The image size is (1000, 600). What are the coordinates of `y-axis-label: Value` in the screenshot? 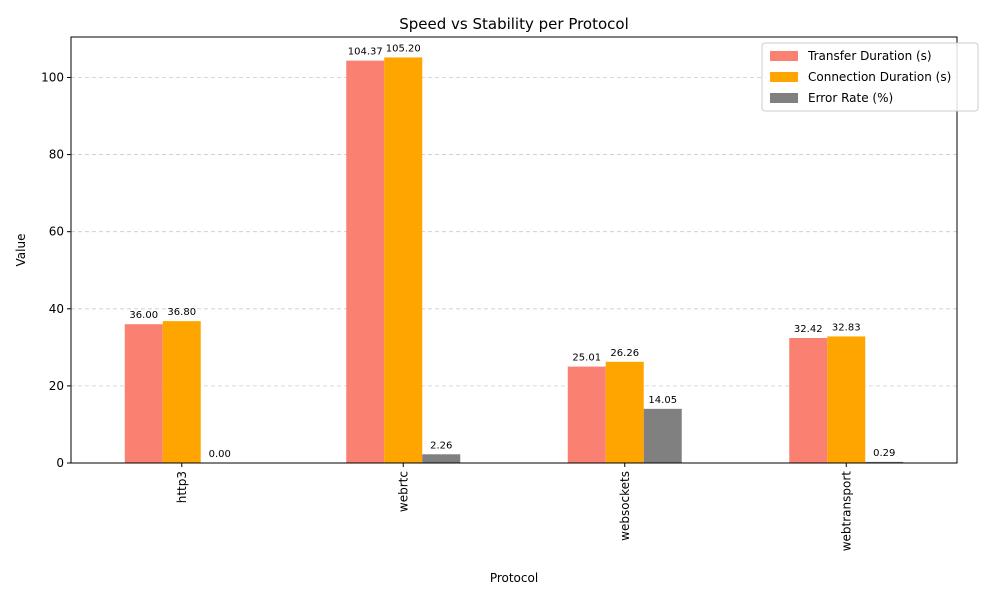 It's located at (21, 250).